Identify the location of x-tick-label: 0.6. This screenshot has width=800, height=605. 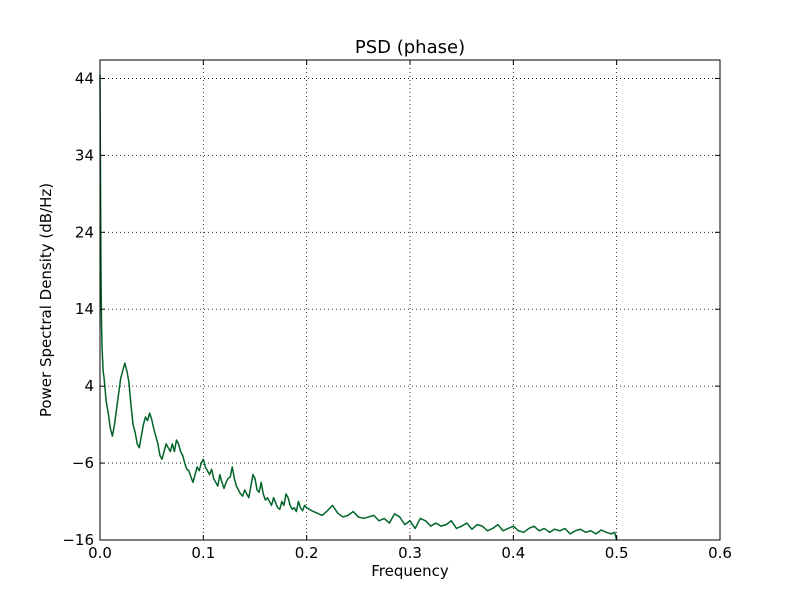
(720, 553).